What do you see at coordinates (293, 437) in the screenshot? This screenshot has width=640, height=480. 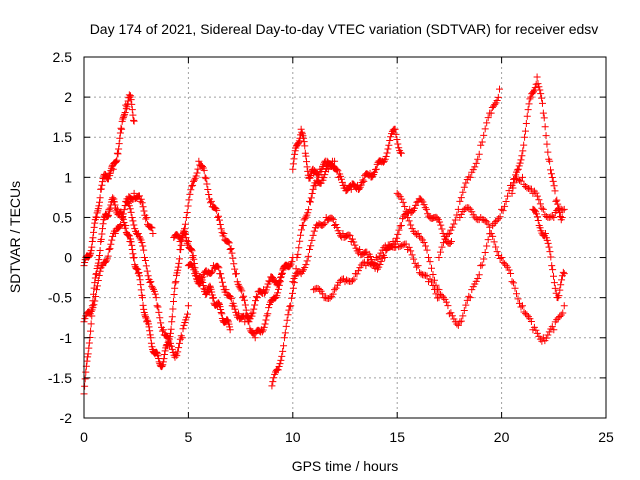 I see `x-tick-label: 10` at bounding box center [293, 437].